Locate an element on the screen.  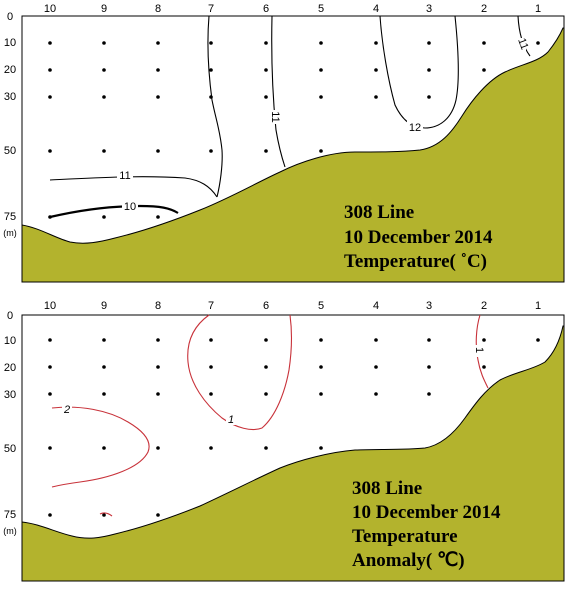
title-line: Temperature is located at coordinates (405, 536).